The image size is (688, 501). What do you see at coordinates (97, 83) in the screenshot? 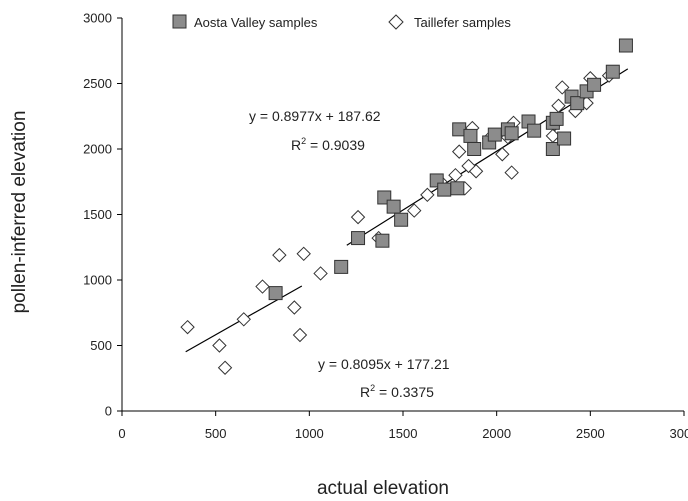
I see `y-tick-label: 2500` at bounding box center [97, 83].